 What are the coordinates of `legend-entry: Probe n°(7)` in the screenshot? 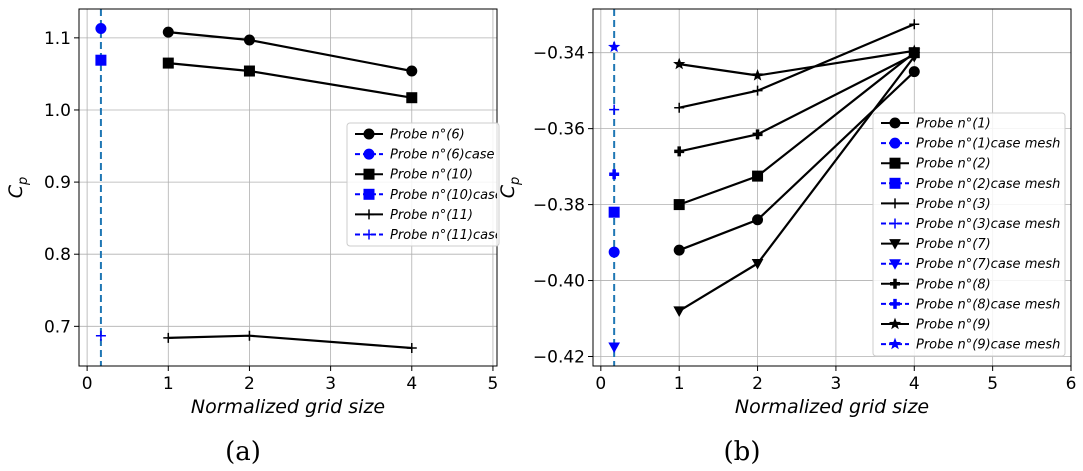 It's located at (936, 244).